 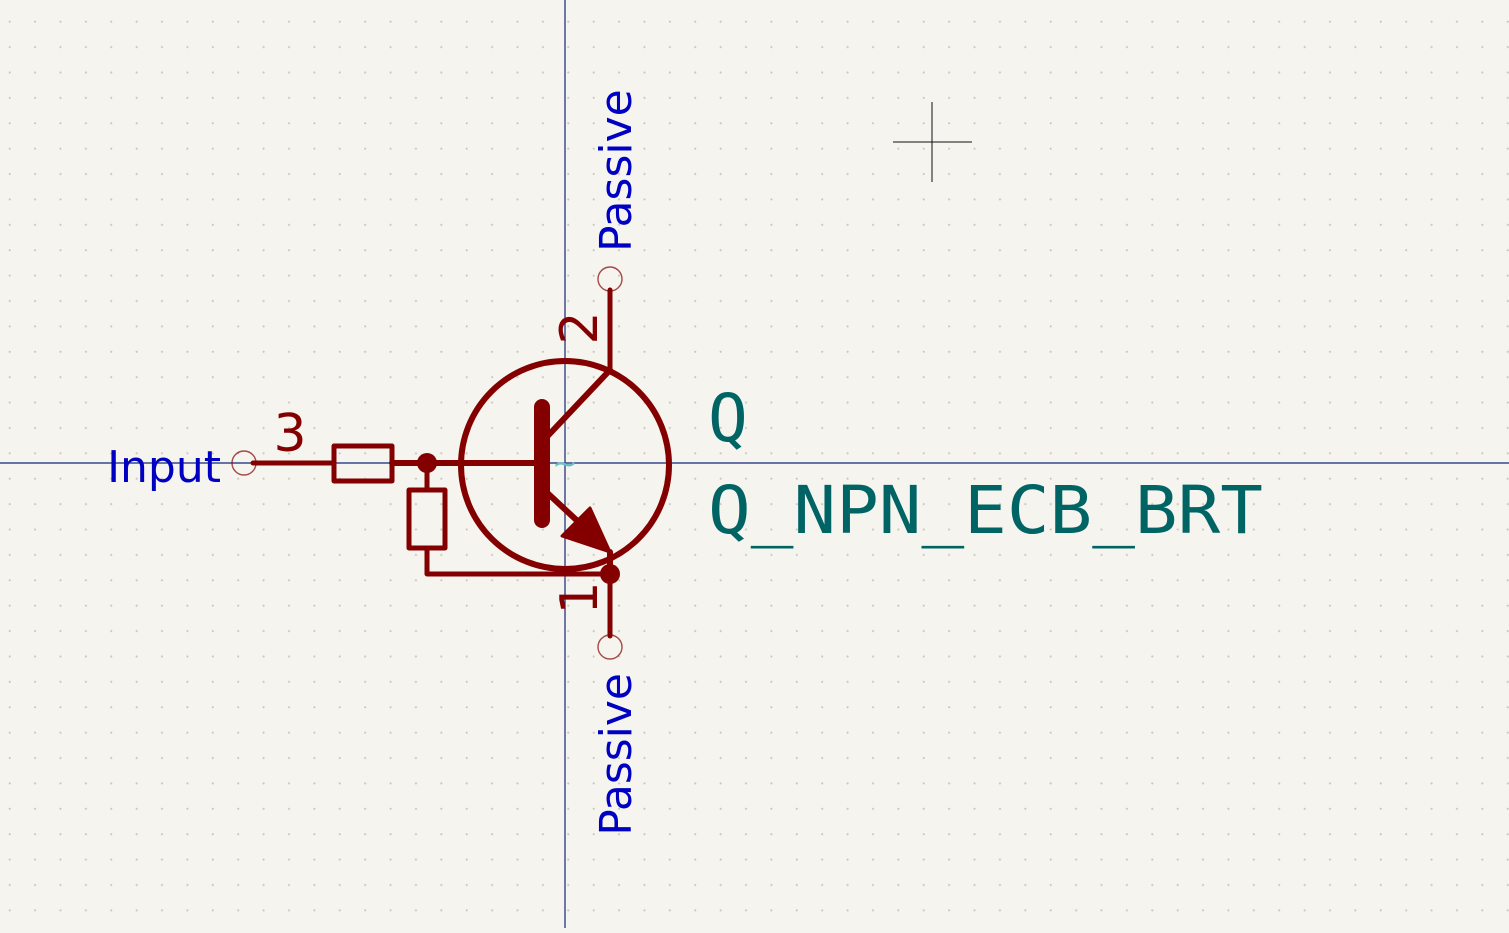 I want to click on pin-3-number: 3, so click(x=289, y=434).